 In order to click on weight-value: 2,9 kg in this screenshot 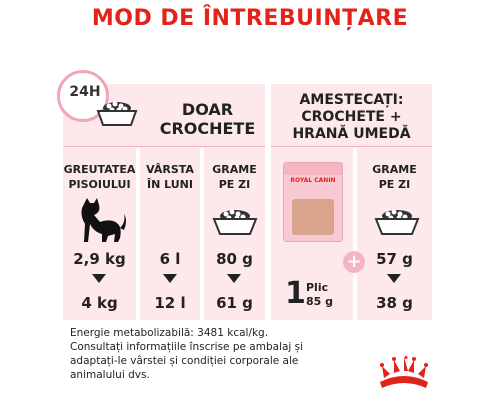, I will do `click(99, 259)`.